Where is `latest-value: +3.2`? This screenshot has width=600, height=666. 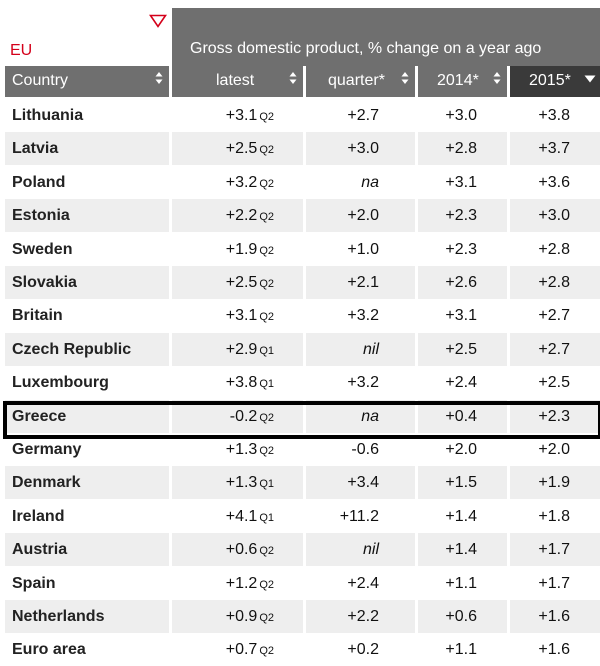 latest-value: +3.2 is located at coordinates (241, 182).